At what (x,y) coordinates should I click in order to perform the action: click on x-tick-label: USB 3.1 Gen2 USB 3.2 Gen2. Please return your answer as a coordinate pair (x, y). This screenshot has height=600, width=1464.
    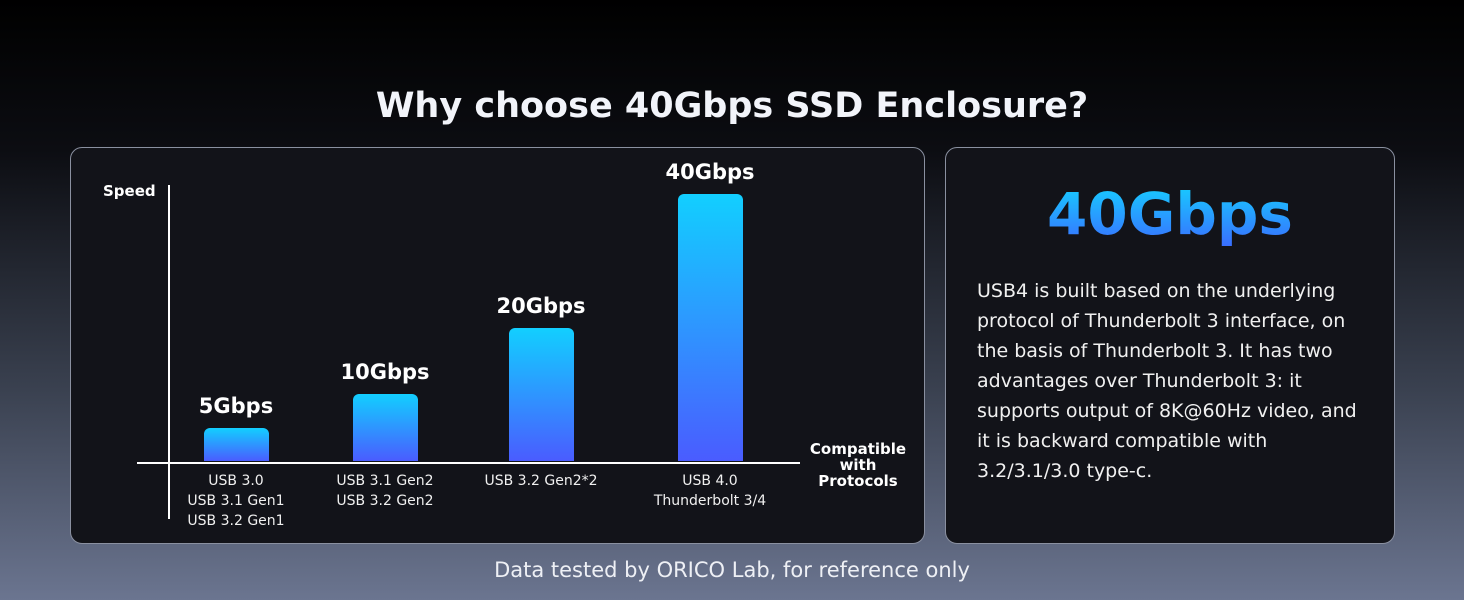
    Looking at the image, I should click on (385, 491).